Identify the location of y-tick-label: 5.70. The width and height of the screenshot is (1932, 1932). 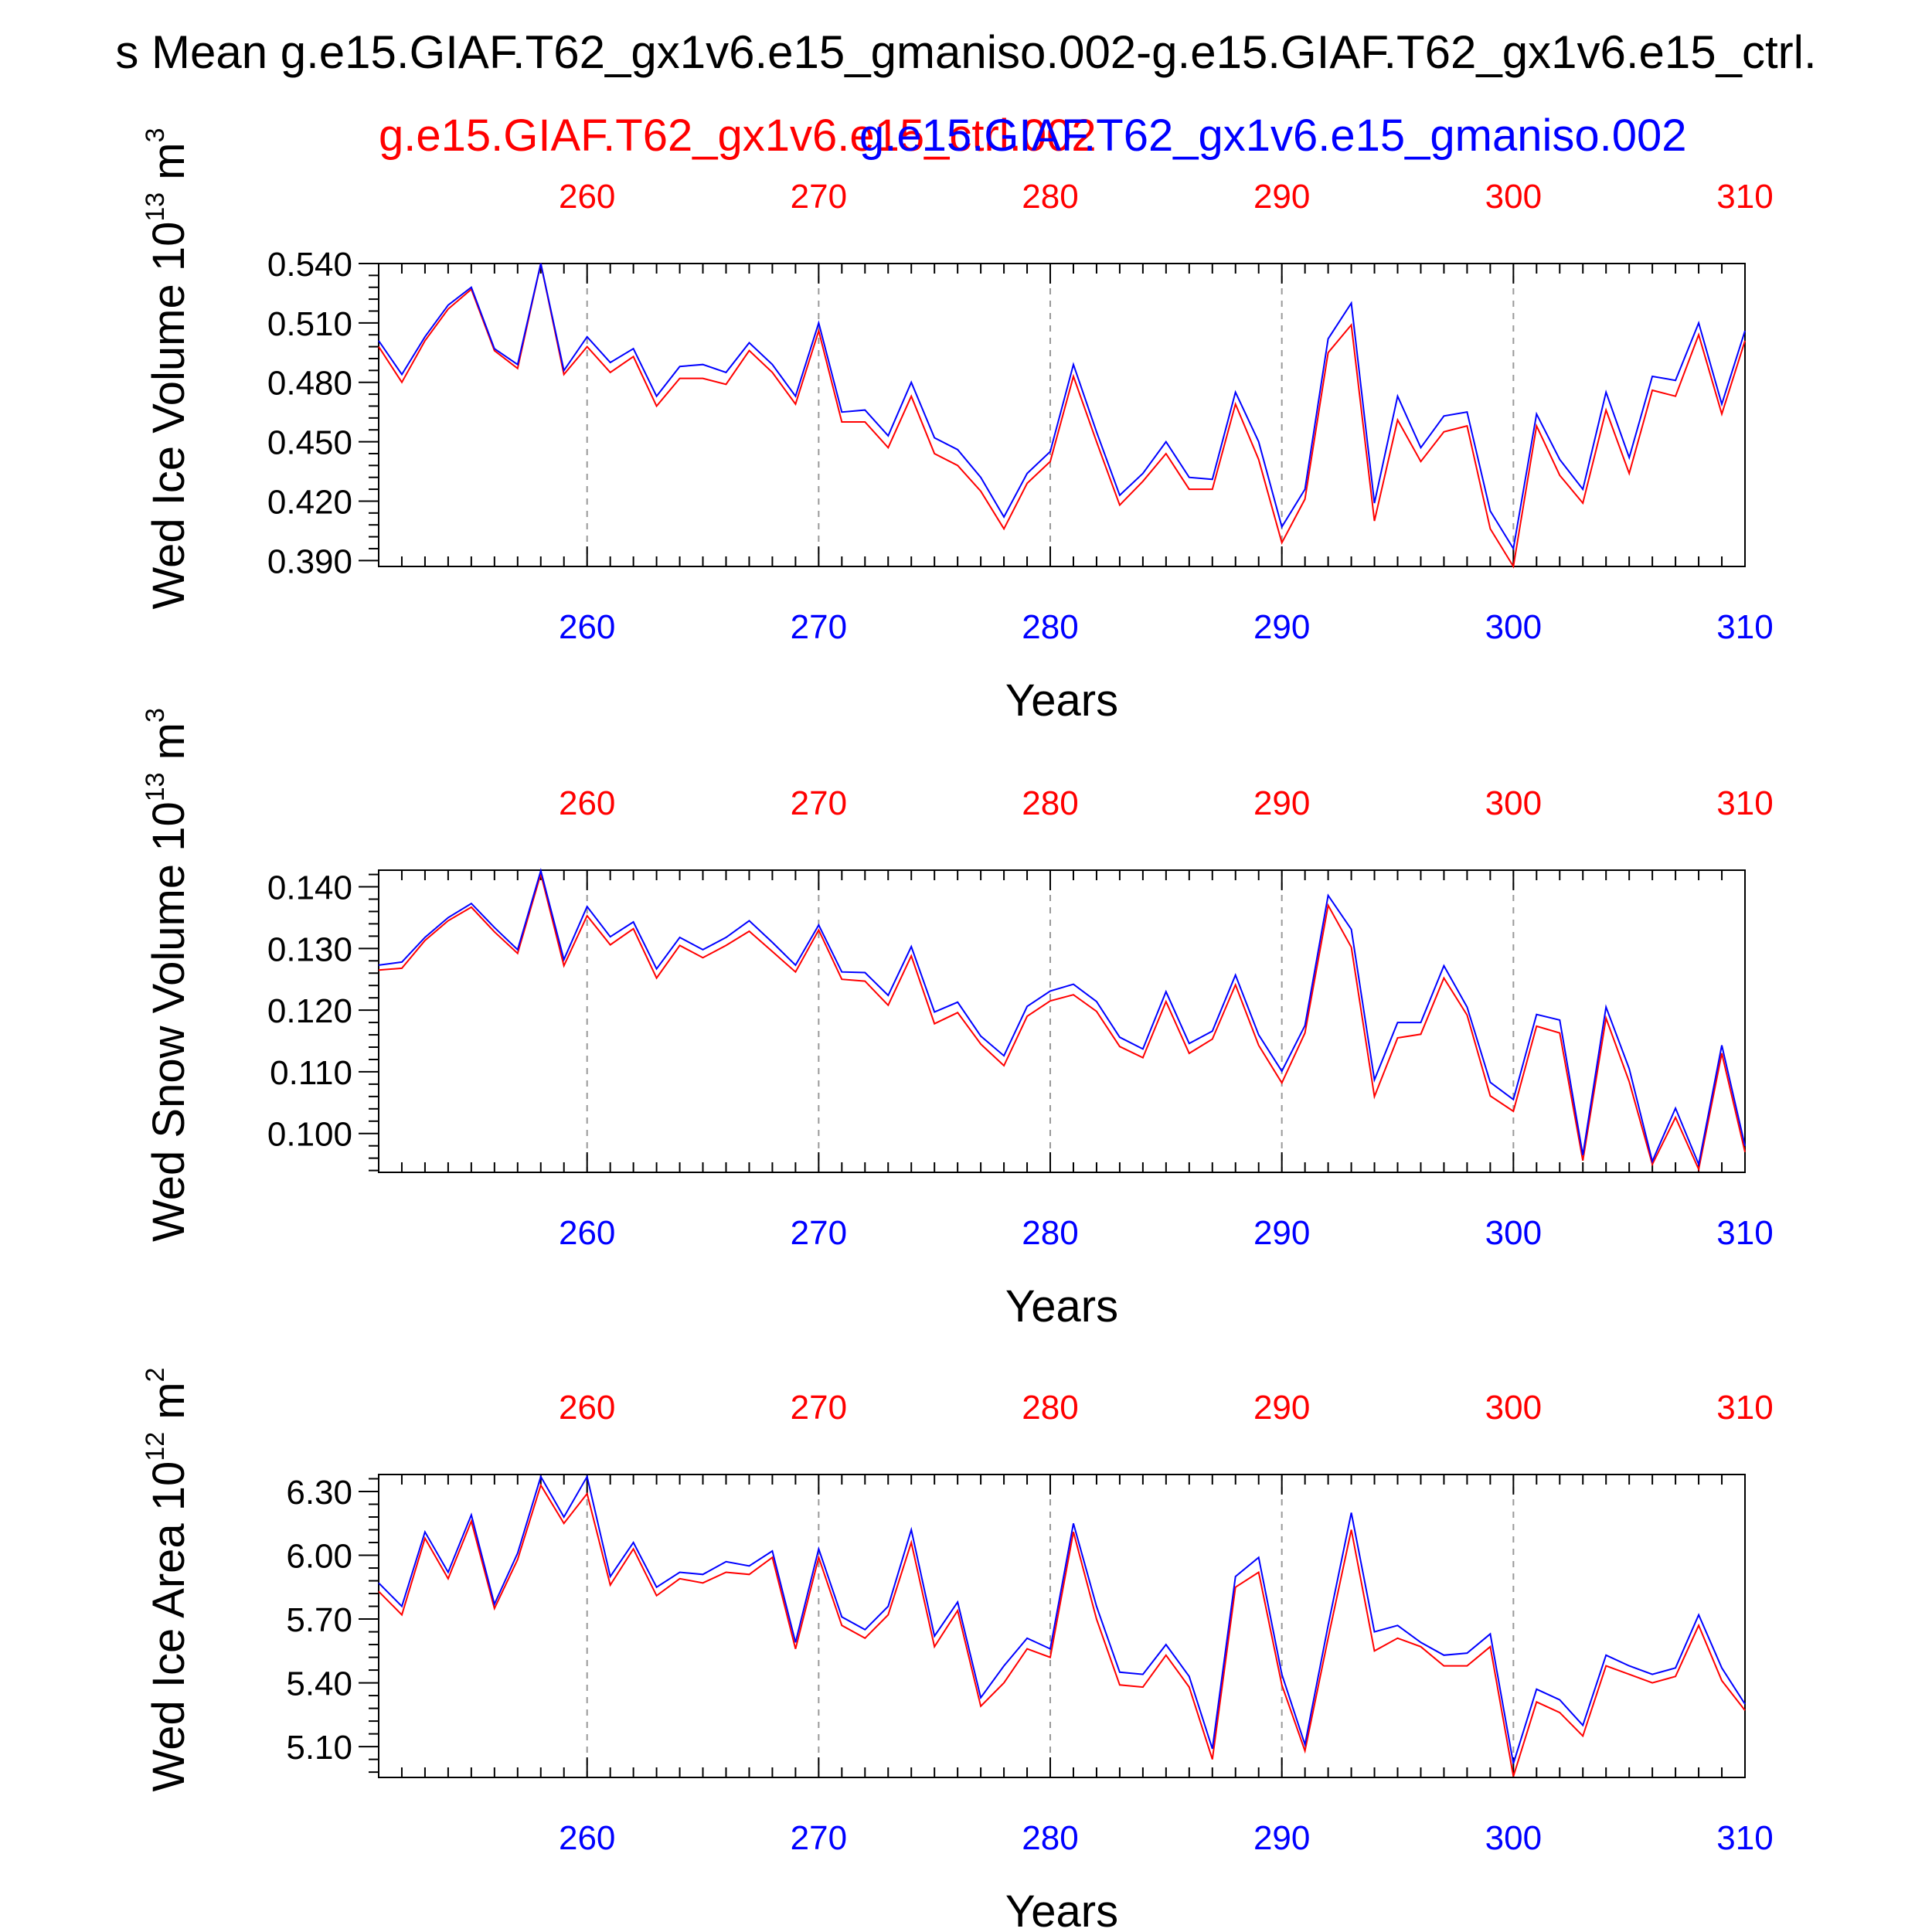
(319, 1620).